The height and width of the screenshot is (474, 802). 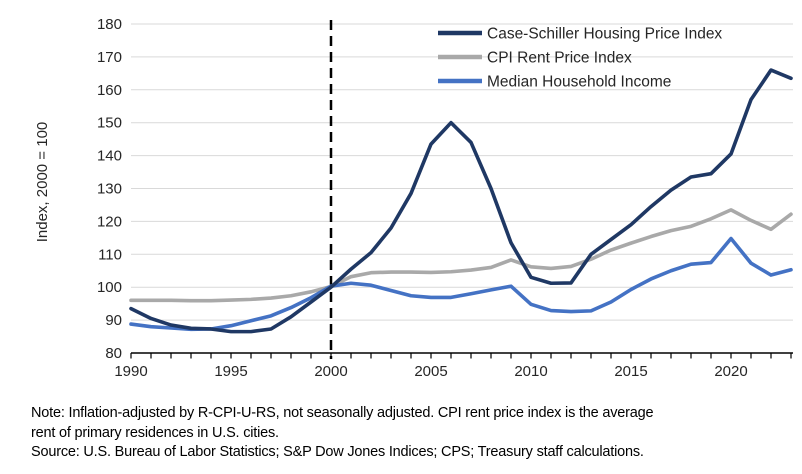 I want to click on y-axis-label-140: 140, so click(x=109, y=156).